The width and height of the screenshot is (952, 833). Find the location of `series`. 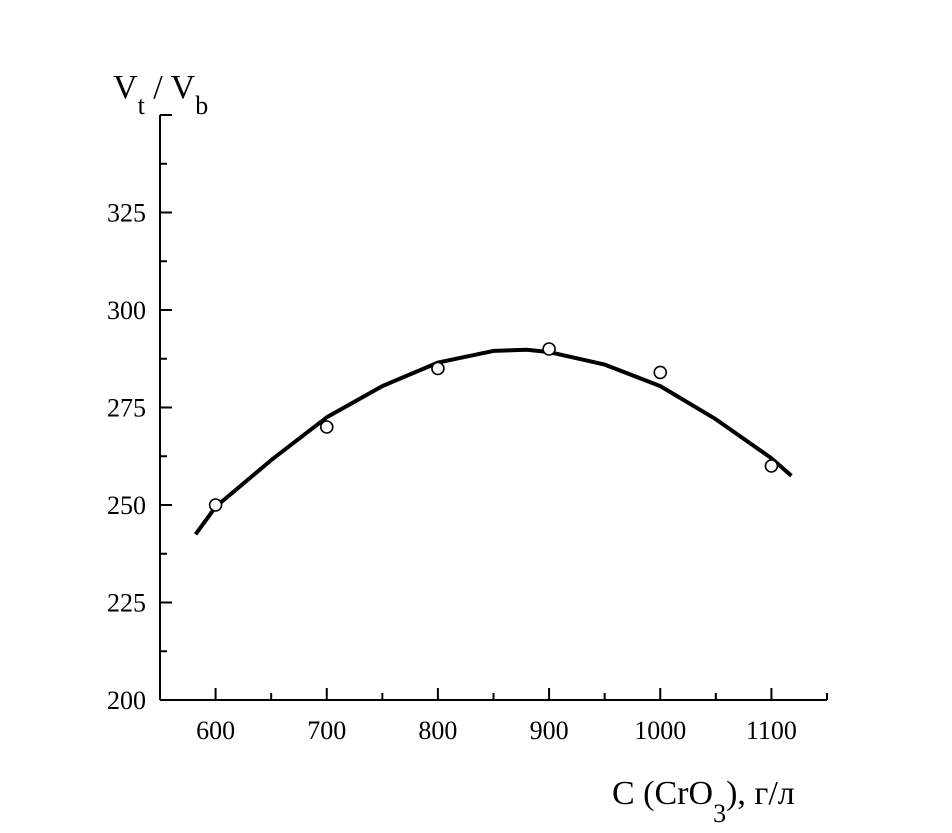

series is located at coordinates (493, 439).